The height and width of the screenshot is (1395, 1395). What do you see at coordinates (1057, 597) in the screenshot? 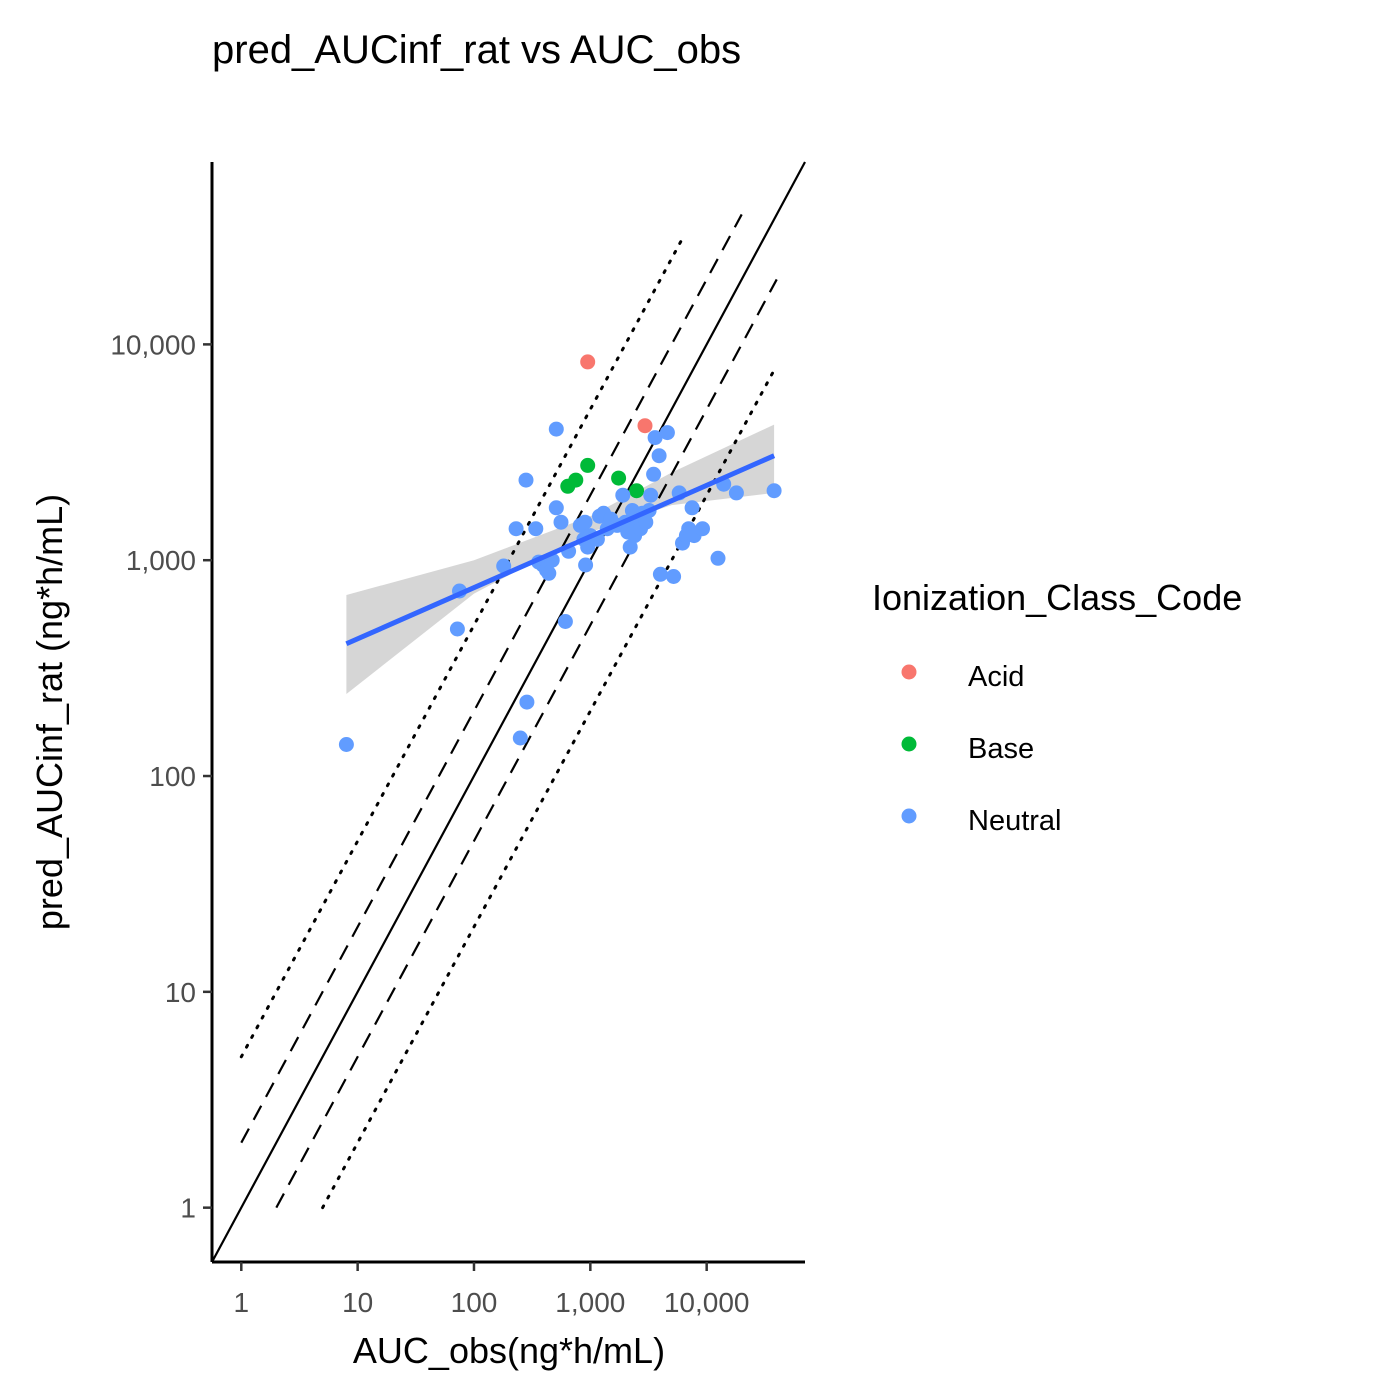
I see `legend-title: Ionization_Class_Code` at bounding box center [1057, 597].